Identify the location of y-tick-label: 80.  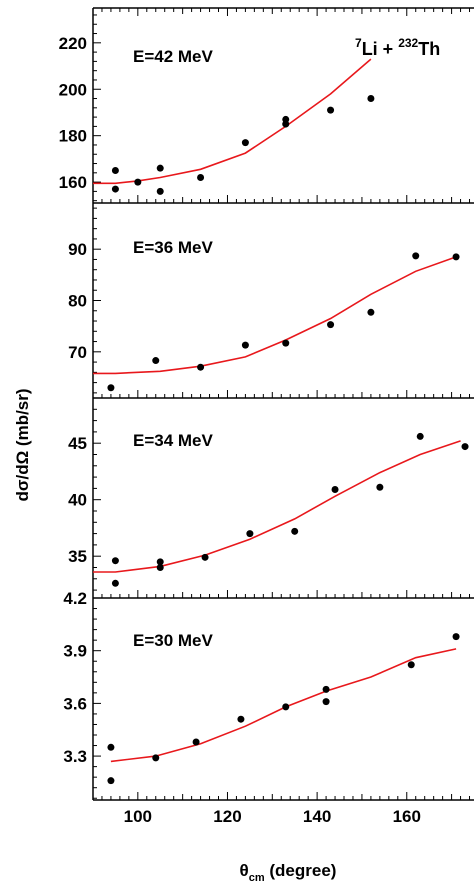
(77, 301).